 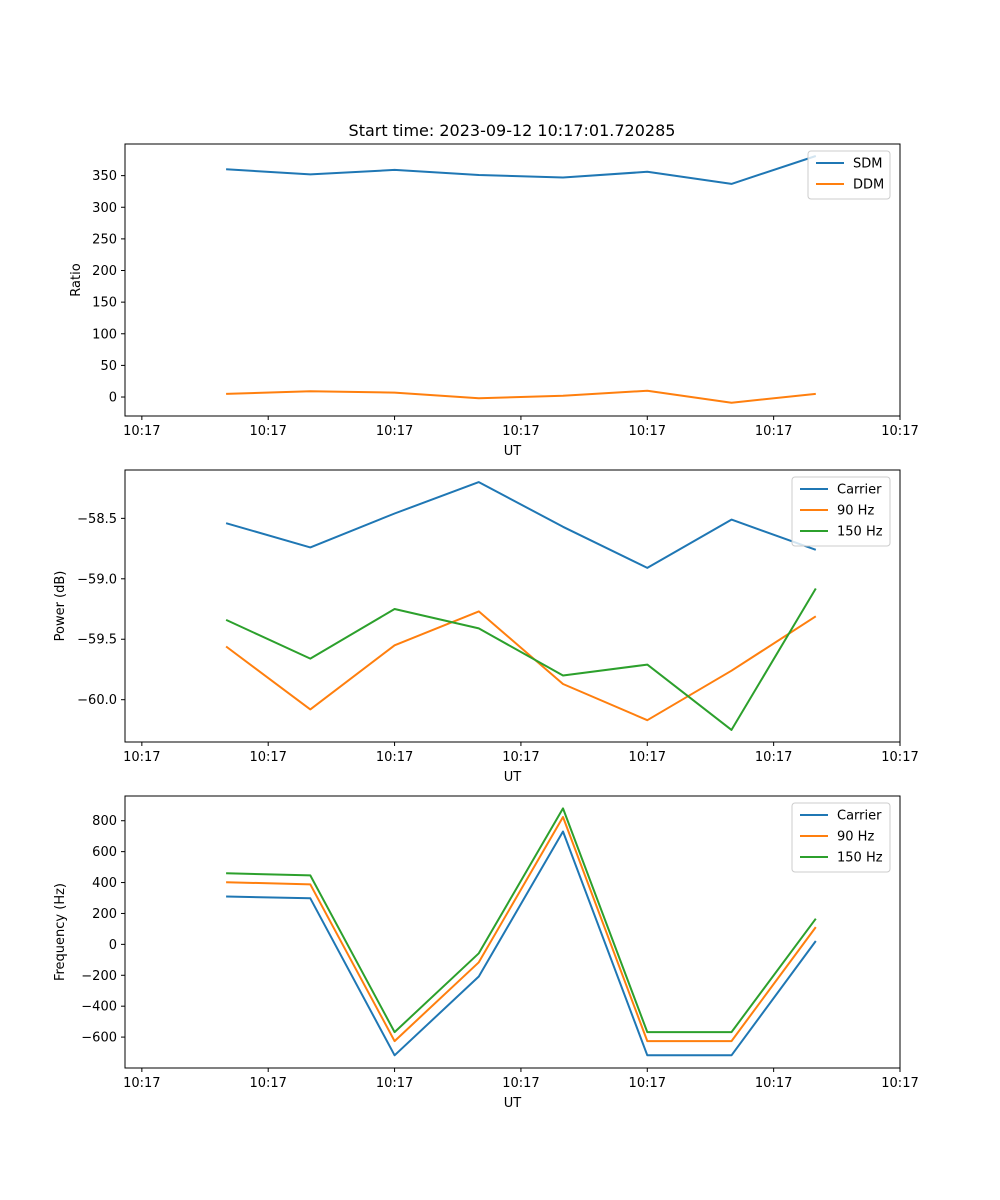 I want to click on y-axis-label: Ratio, so click(x=76, y=279).